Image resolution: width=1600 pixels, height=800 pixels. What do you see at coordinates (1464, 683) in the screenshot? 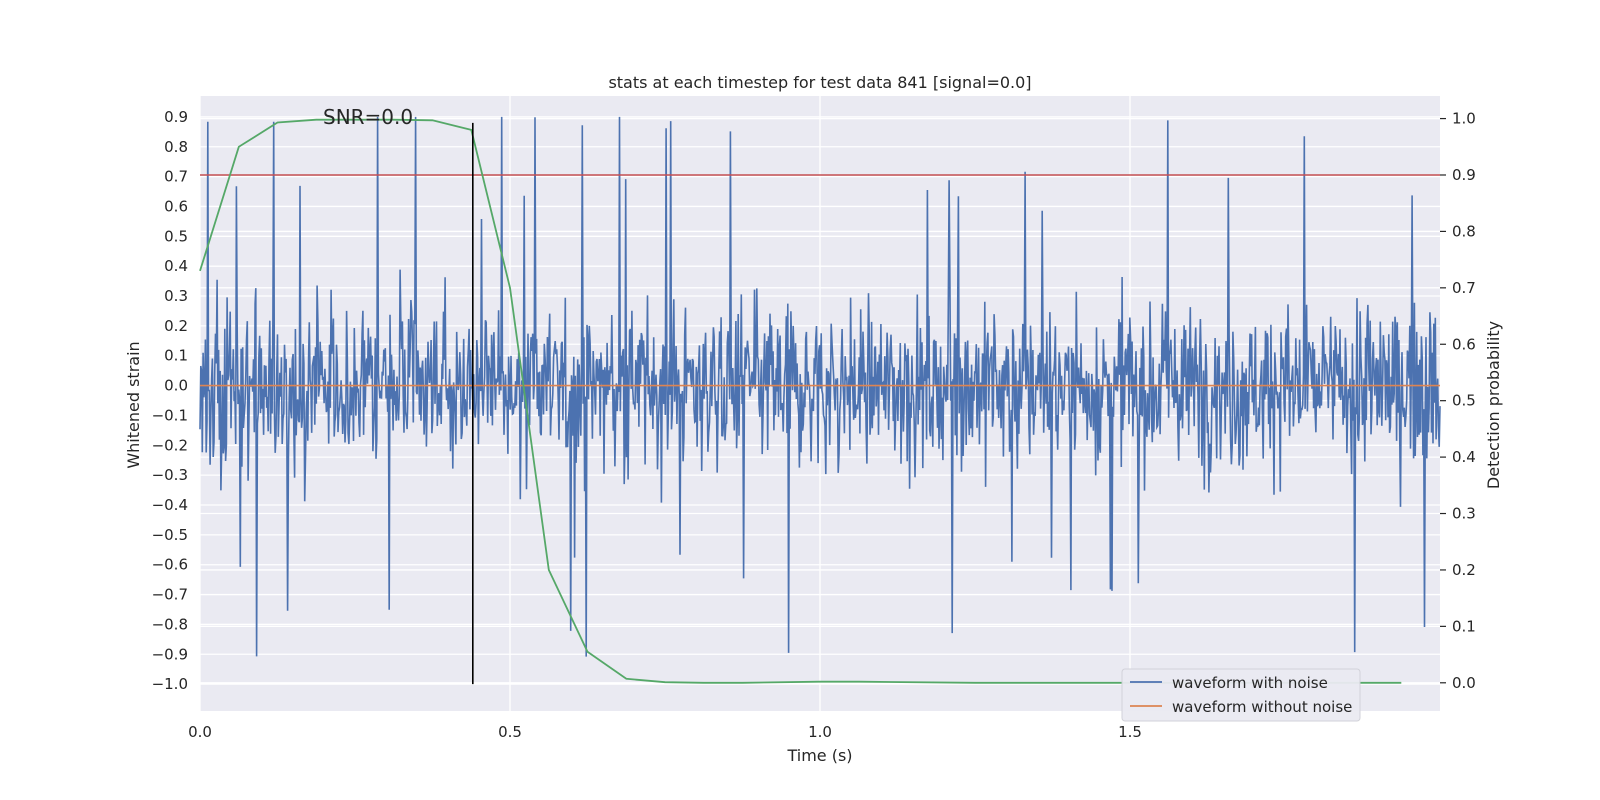
I see `y-right-tick-label-10: 0.0` at bounding box center [1464, 683].